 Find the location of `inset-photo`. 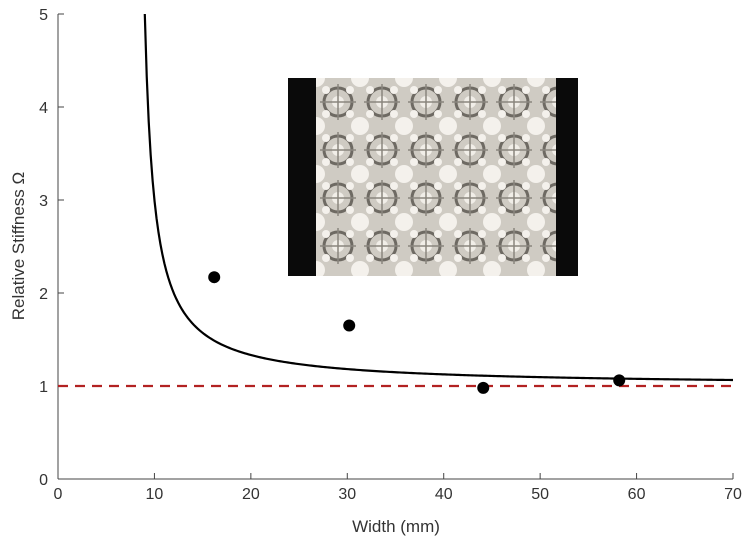

inset-photo is located at coordinates (433, 177).